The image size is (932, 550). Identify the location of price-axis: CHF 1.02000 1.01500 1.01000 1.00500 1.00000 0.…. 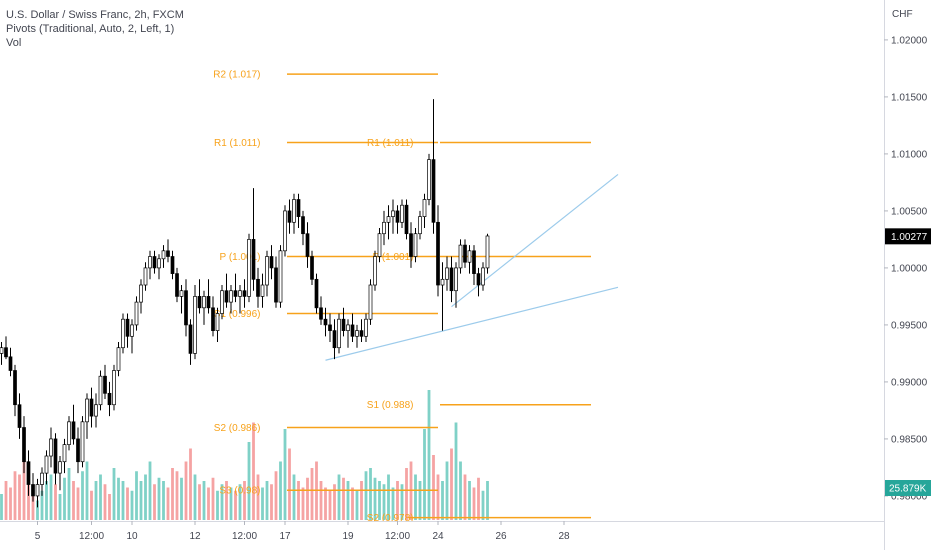
(908, 275).